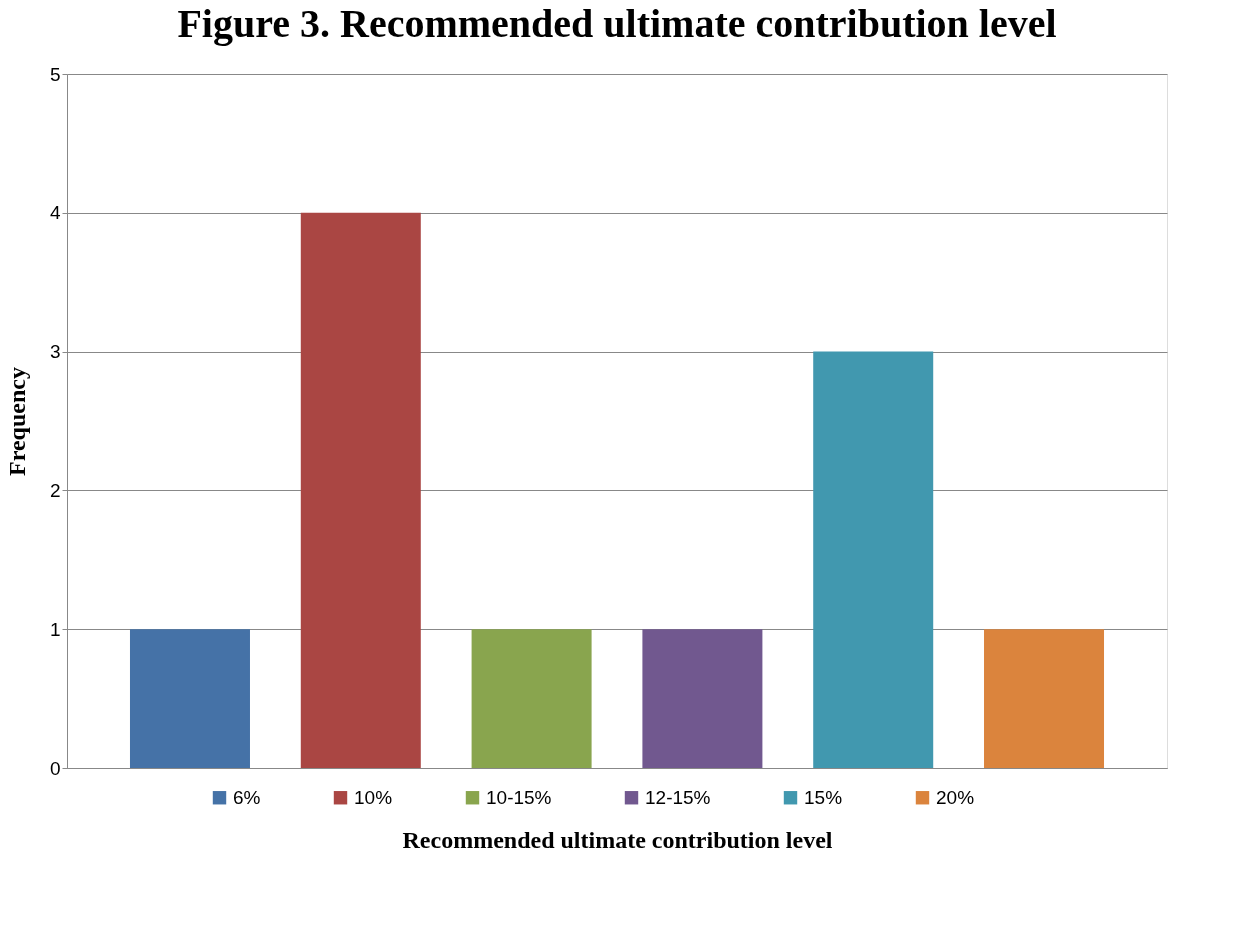  I want to click on y-tick-label: 1, so click(55, 629).